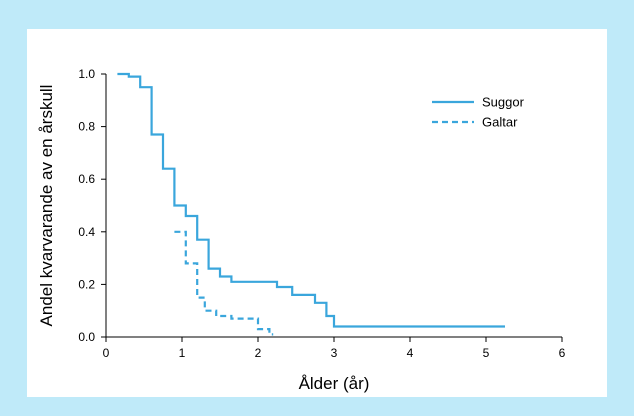 The image size is (634, 416). Describe the element at coordinates (486, 353) in the screenshot. I see `x-tick-label: 5` at that location.